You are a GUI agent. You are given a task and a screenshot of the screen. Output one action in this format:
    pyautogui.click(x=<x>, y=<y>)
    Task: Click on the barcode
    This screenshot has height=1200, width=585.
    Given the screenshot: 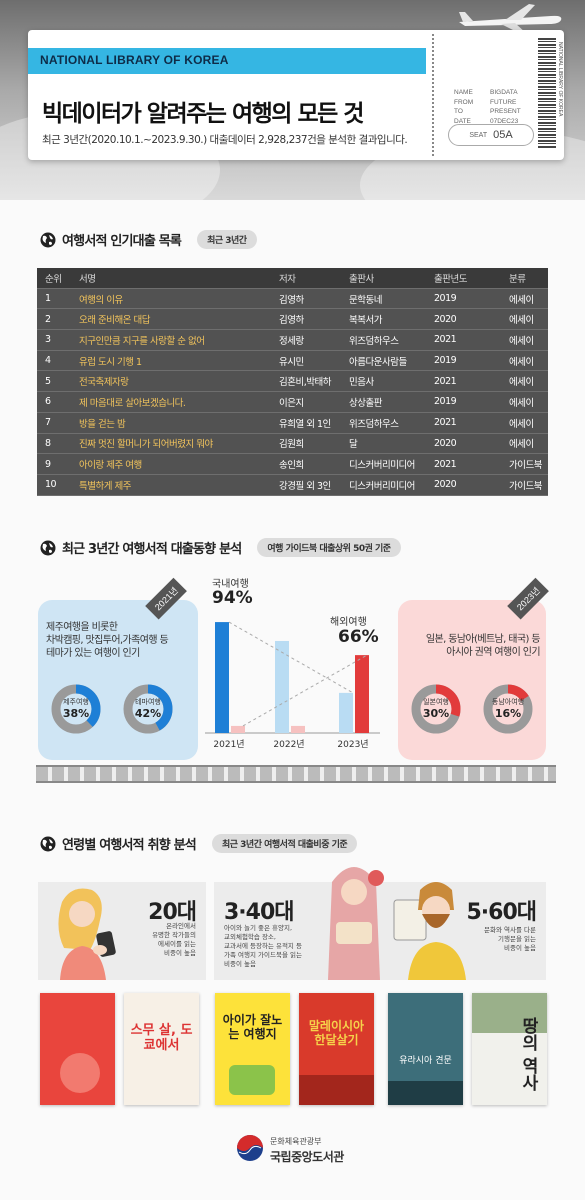 What is the action you would take?
    pyautogui.click(x=547, y=93)
    